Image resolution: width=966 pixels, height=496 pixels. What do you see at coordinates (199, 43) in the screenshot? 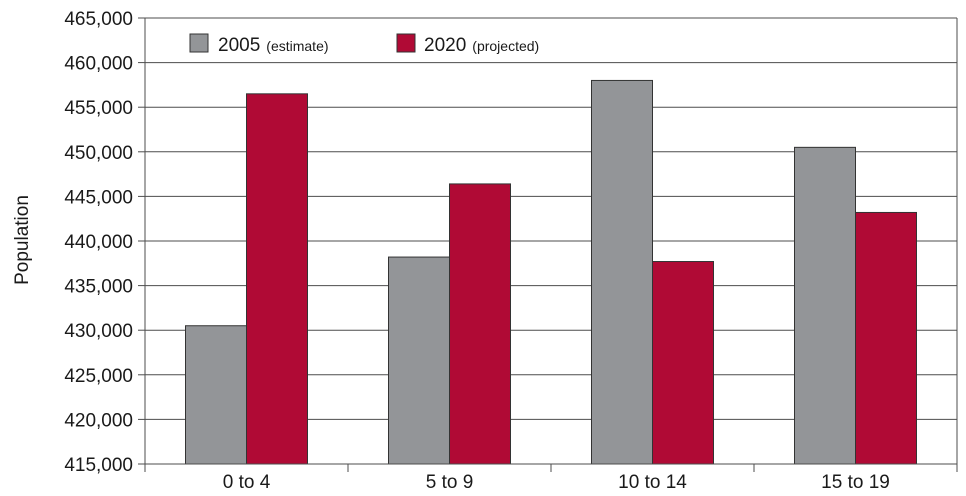
I see `legend-swatch-2005` at bounding box center [199, 43].